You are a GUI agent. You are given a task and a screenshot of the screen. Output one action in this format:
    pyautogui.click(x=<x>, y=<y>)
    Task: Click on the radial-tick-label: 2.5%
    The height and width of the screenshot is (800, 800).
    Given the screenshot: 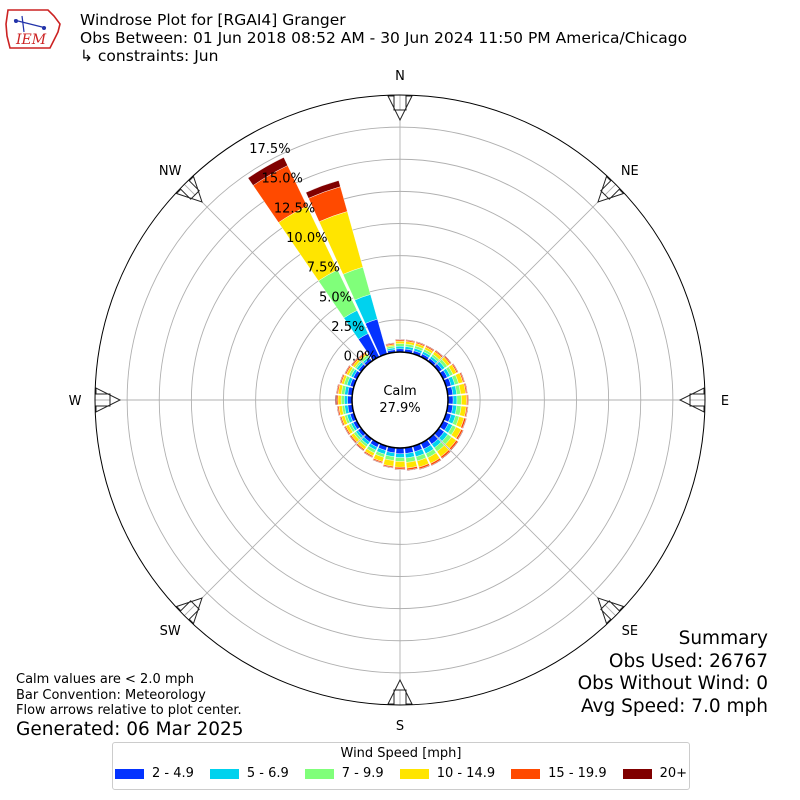 What is the action you would take?
    pyautogui.click(x=347, y=327)
    